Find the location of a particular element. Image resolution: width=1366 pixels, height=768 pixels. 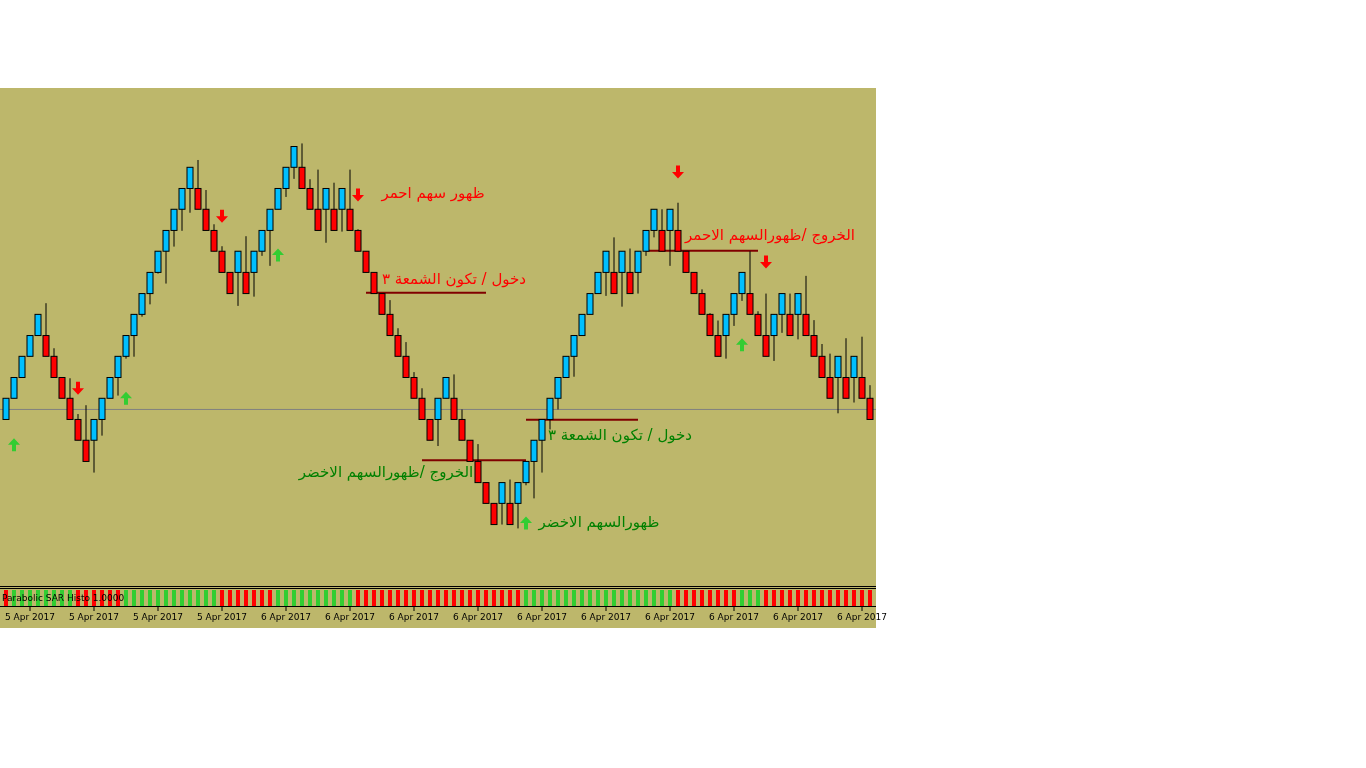

annotation: ظهورالسهم الاخضر is located at coordinates (598, 522).